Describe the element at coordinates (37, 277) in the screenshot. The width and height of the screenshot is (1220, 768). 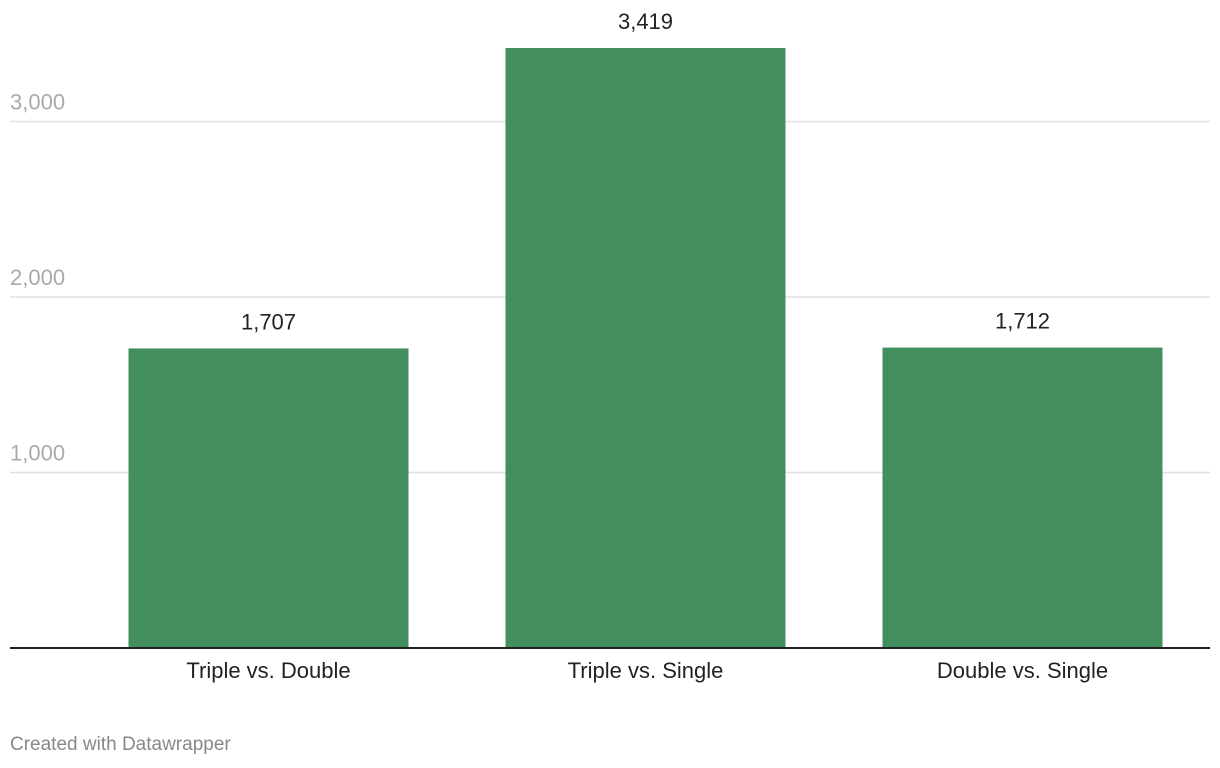
I see `y-tick-label: 2,000` at that location.